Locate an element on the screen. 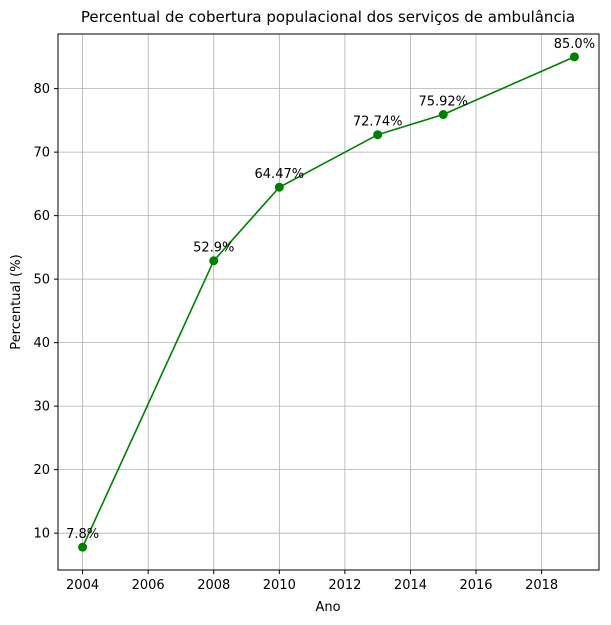 Image resolution: width=611 pixels, height=625 pixels. x-tick-label: 2010 is located at coordinates (279, 585).